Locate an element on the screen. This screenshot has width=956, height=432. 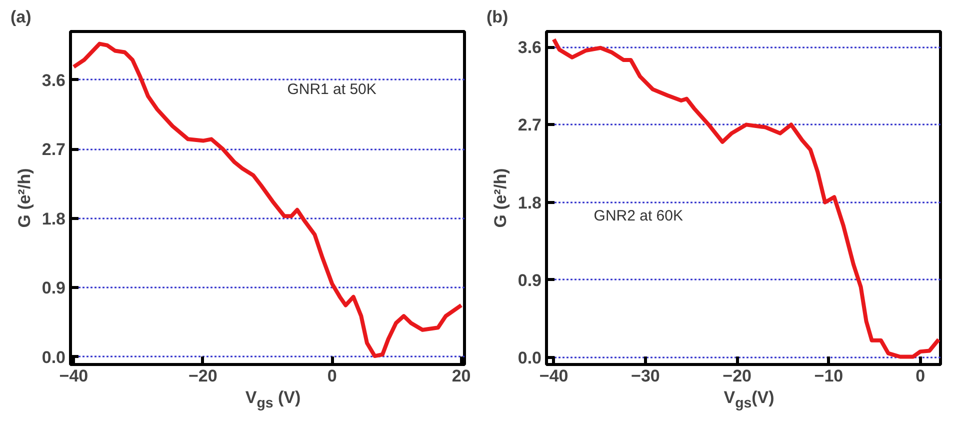
x-tick-label: −10 is located at coordinates (829, 376).